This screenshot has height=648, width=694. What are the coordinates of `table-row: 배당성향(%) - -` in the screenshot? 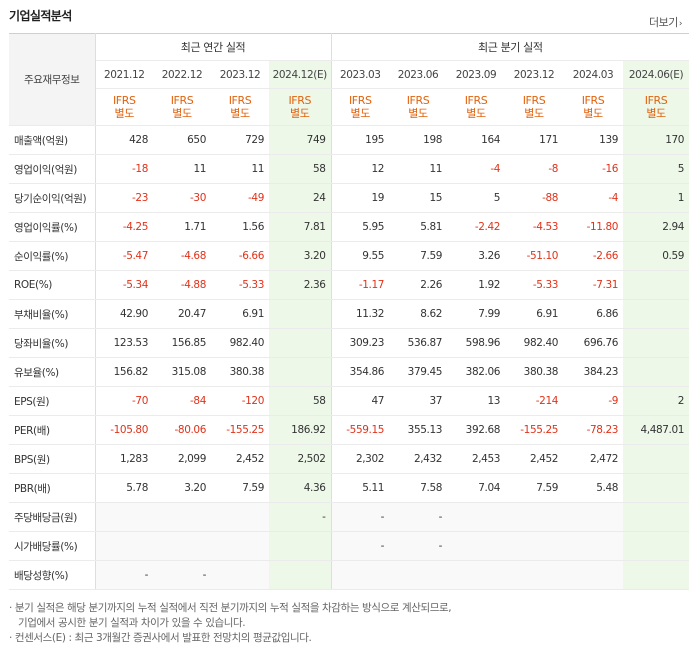 It's located at (349, 575).